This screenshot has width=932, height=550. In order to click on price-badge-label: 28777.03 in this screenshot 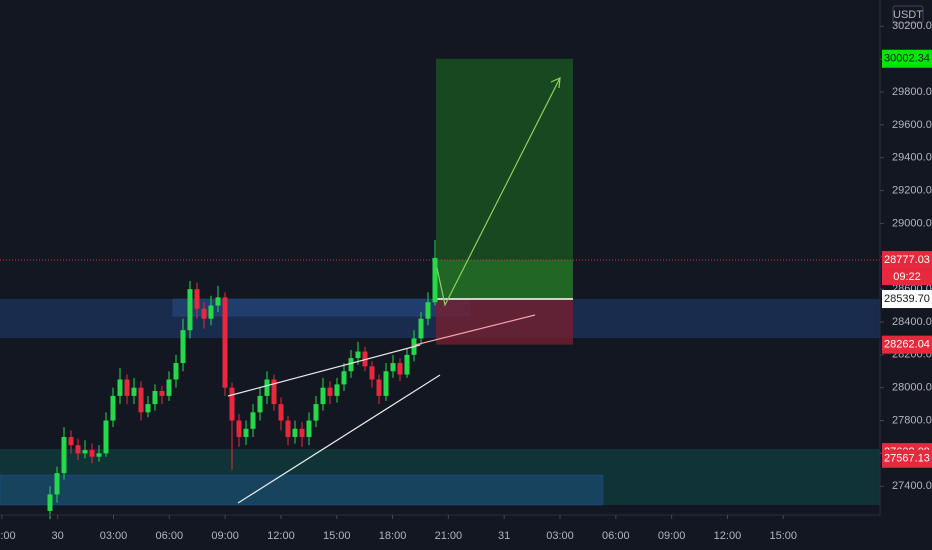, I will do `click(907, 260)`.